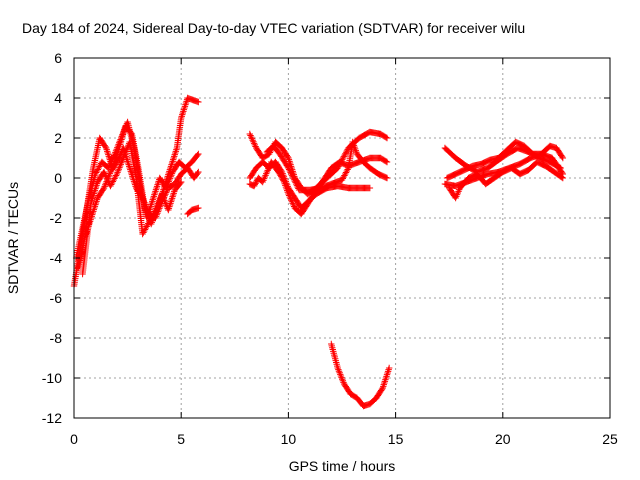 The image size is (640, 480). Describe the element at coordinates (56, 258) in the screenshot. I see `y-tick-label: -4` at that location.